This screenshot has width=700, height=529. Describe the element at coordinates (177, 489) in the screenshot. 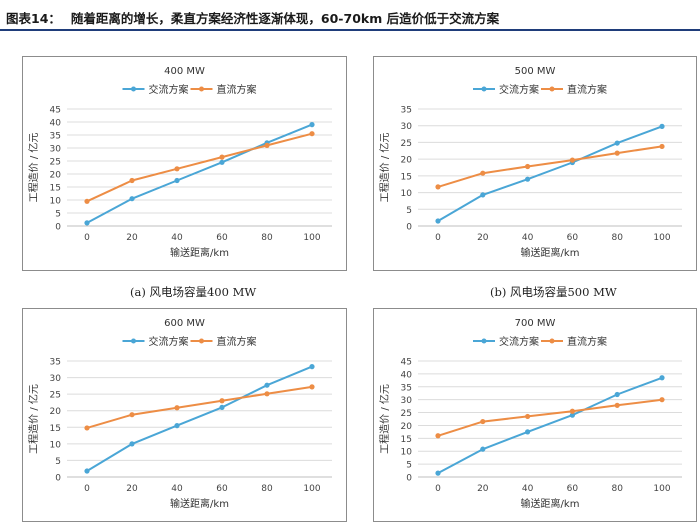

I see `x-tick-label: 40` at that location.